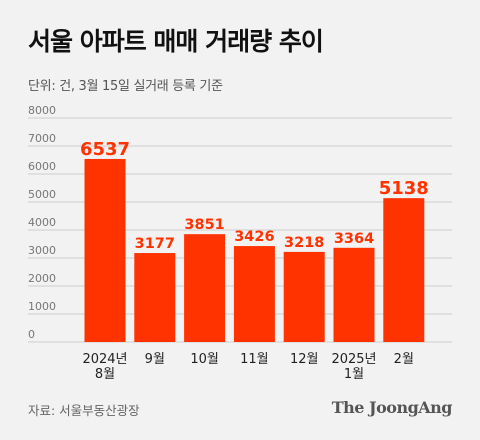 The height and width of the screenshot is (440, 480). What do you see at coordinates (42, 138) in the screenshot?
I see `y-tick-label: 7000` at bounding box center [42, 138].